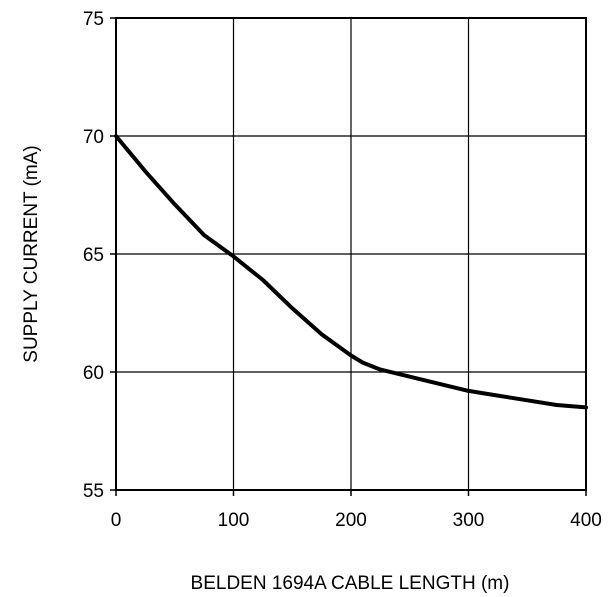 The width and height of the screenshot is (610, 597). What do you see at coordinates (350, 583) in the screenshot?
I see `x-axis-label: BELDEN 1694A CABLE LENGTH (m)` at bounding box center [350, 583].